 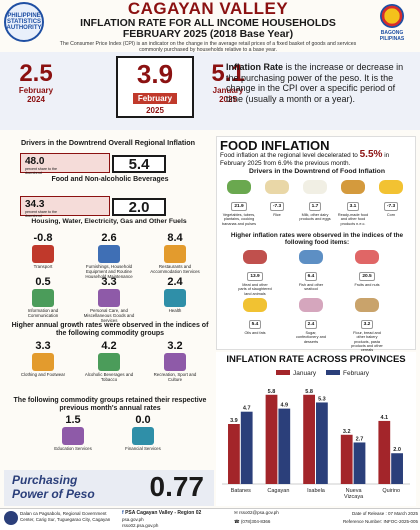 What do you see at coordinates (228, 90) in the screenshot?
I see `headline-prev-month-month: January` at bounding box center [228, 90].